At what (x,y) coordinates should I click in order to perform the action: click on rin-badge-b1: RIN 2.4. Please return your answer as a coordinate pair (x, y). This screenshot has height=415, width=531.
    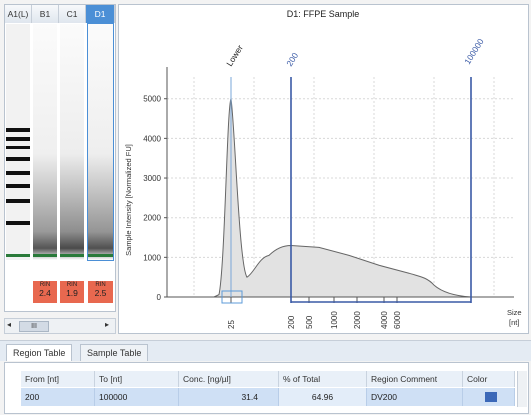
    Looking at the image, I should click on (45, 292).